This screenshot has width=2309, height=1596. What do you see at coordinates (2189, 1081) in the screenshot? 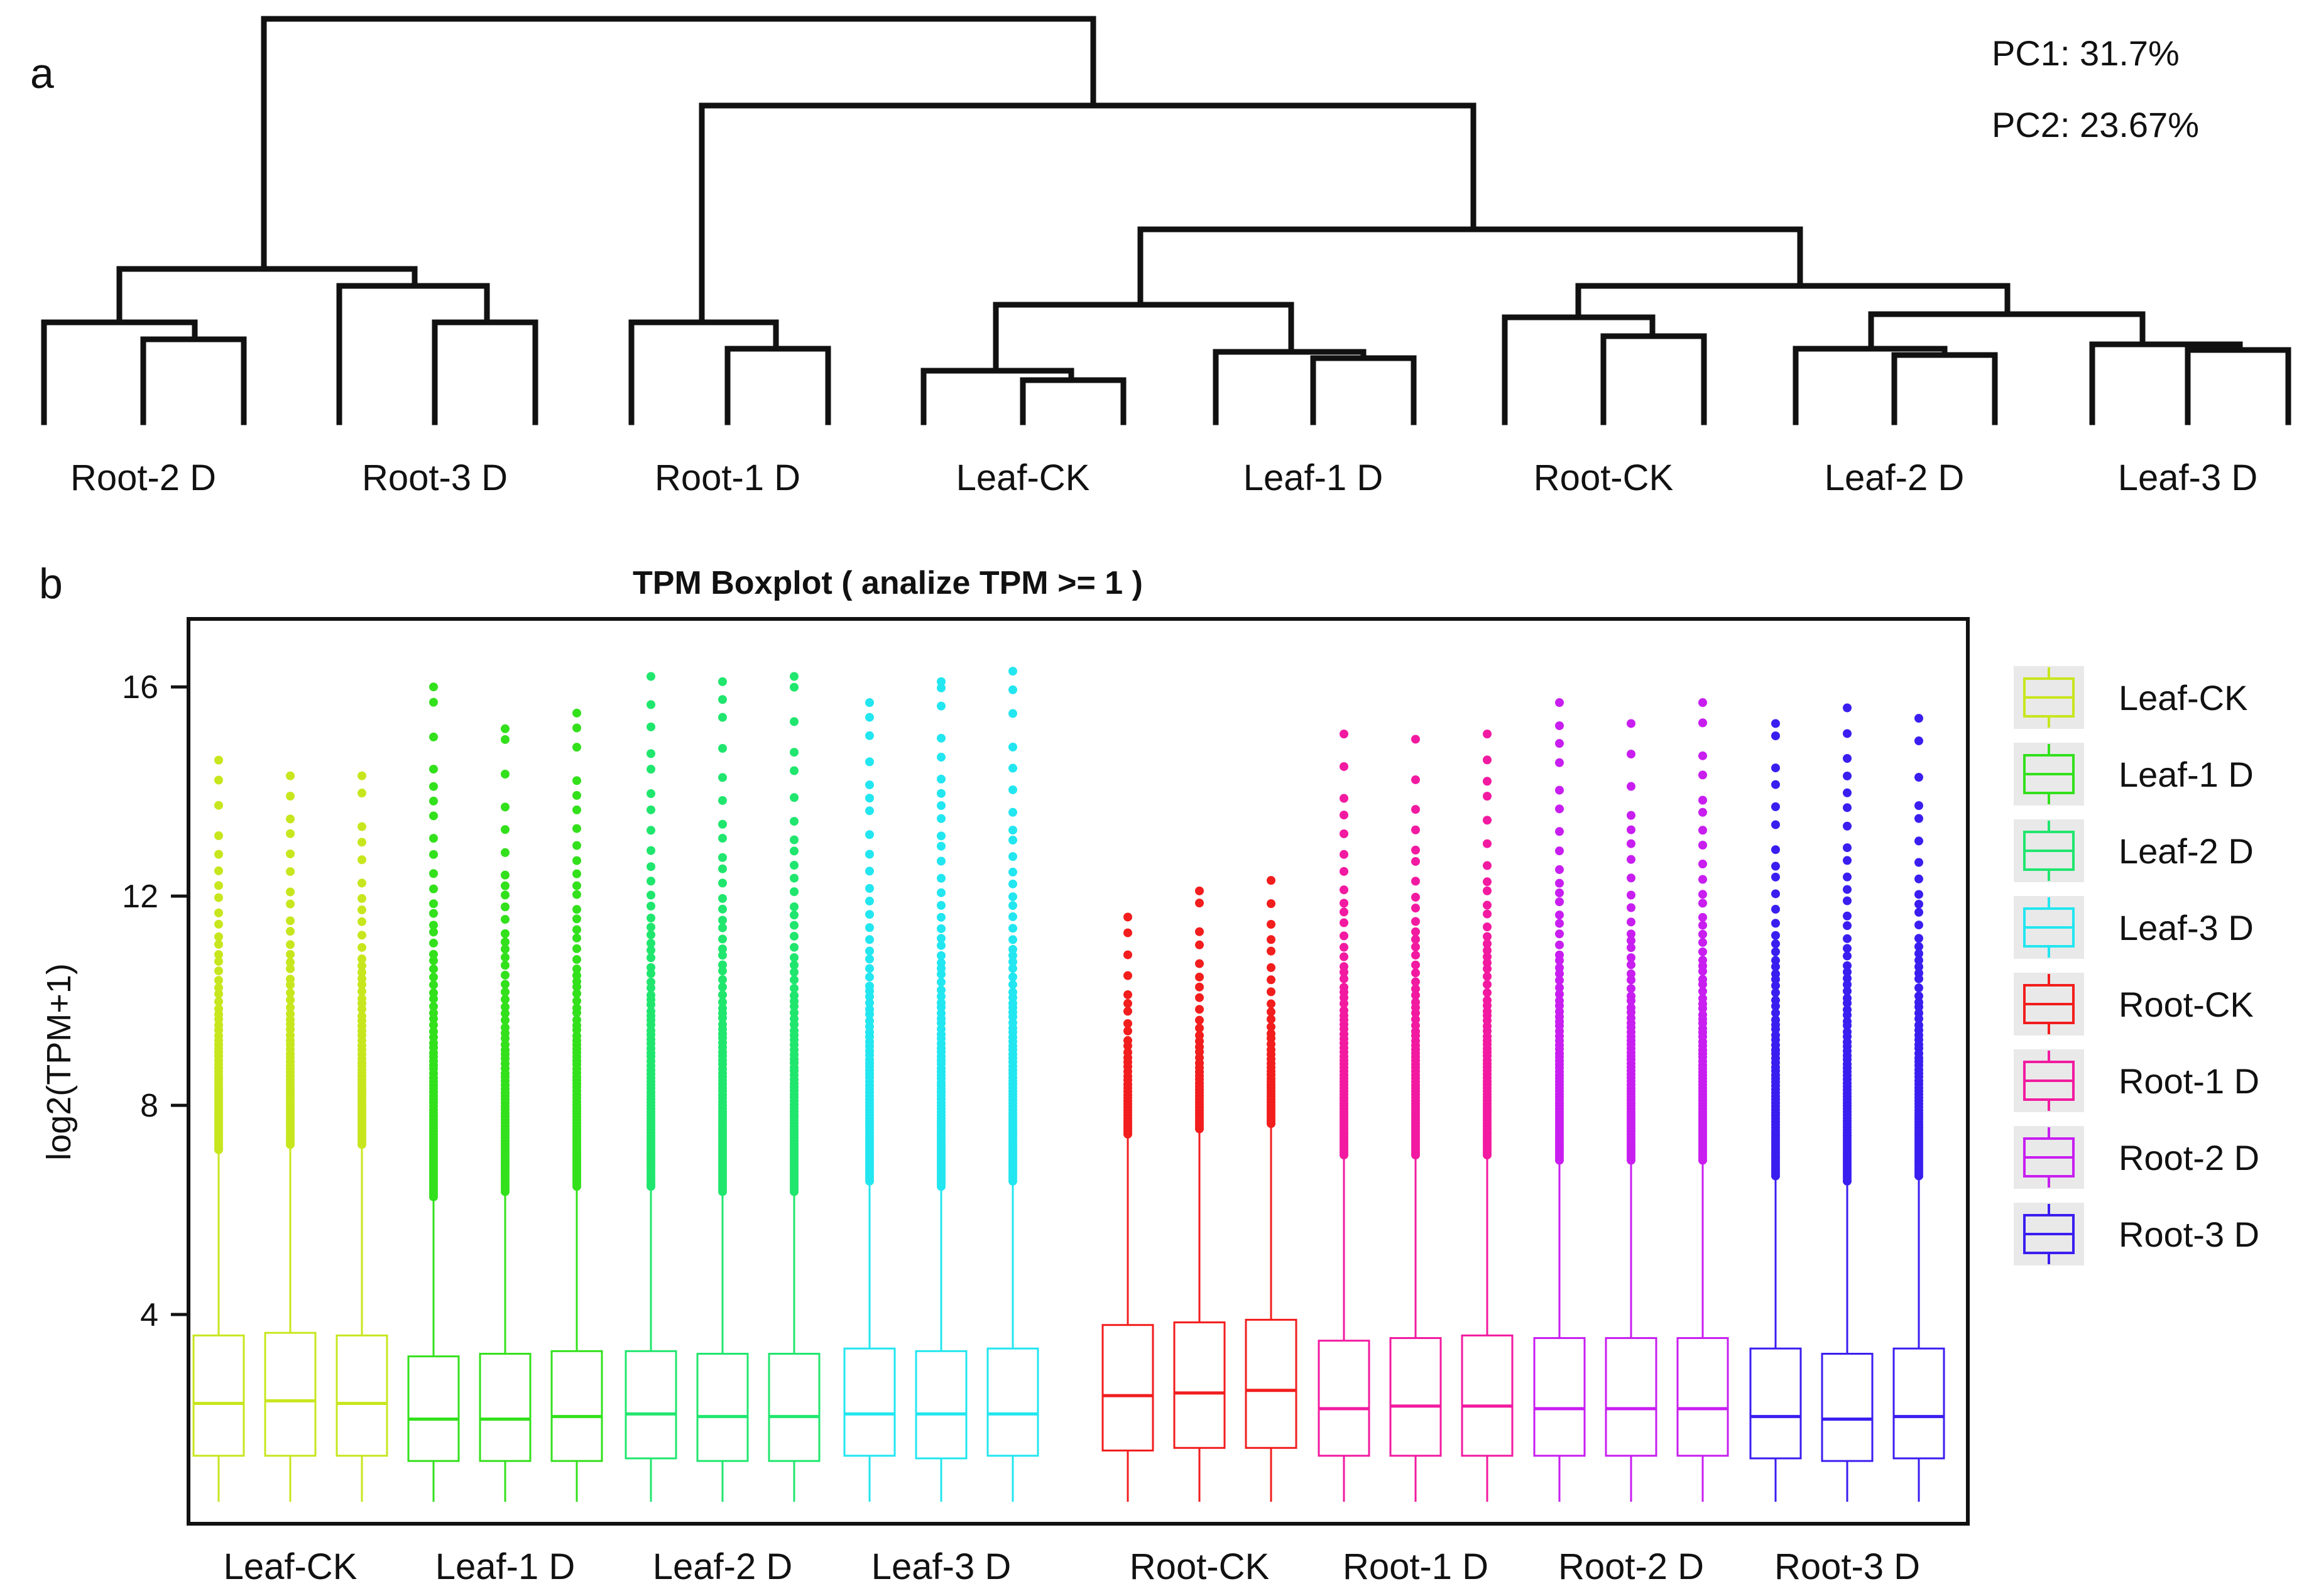
I see `legend-label: Root-1 D` at bounding box center [2189, 1081].